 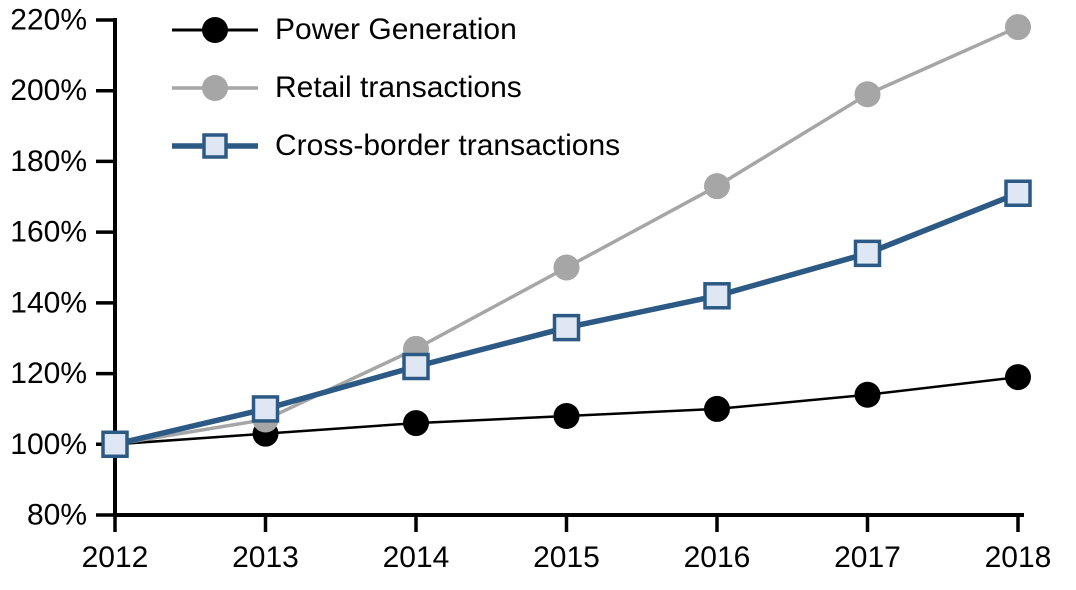 I want to click on x-tick-label: 2016, so click(x=717, y=557).